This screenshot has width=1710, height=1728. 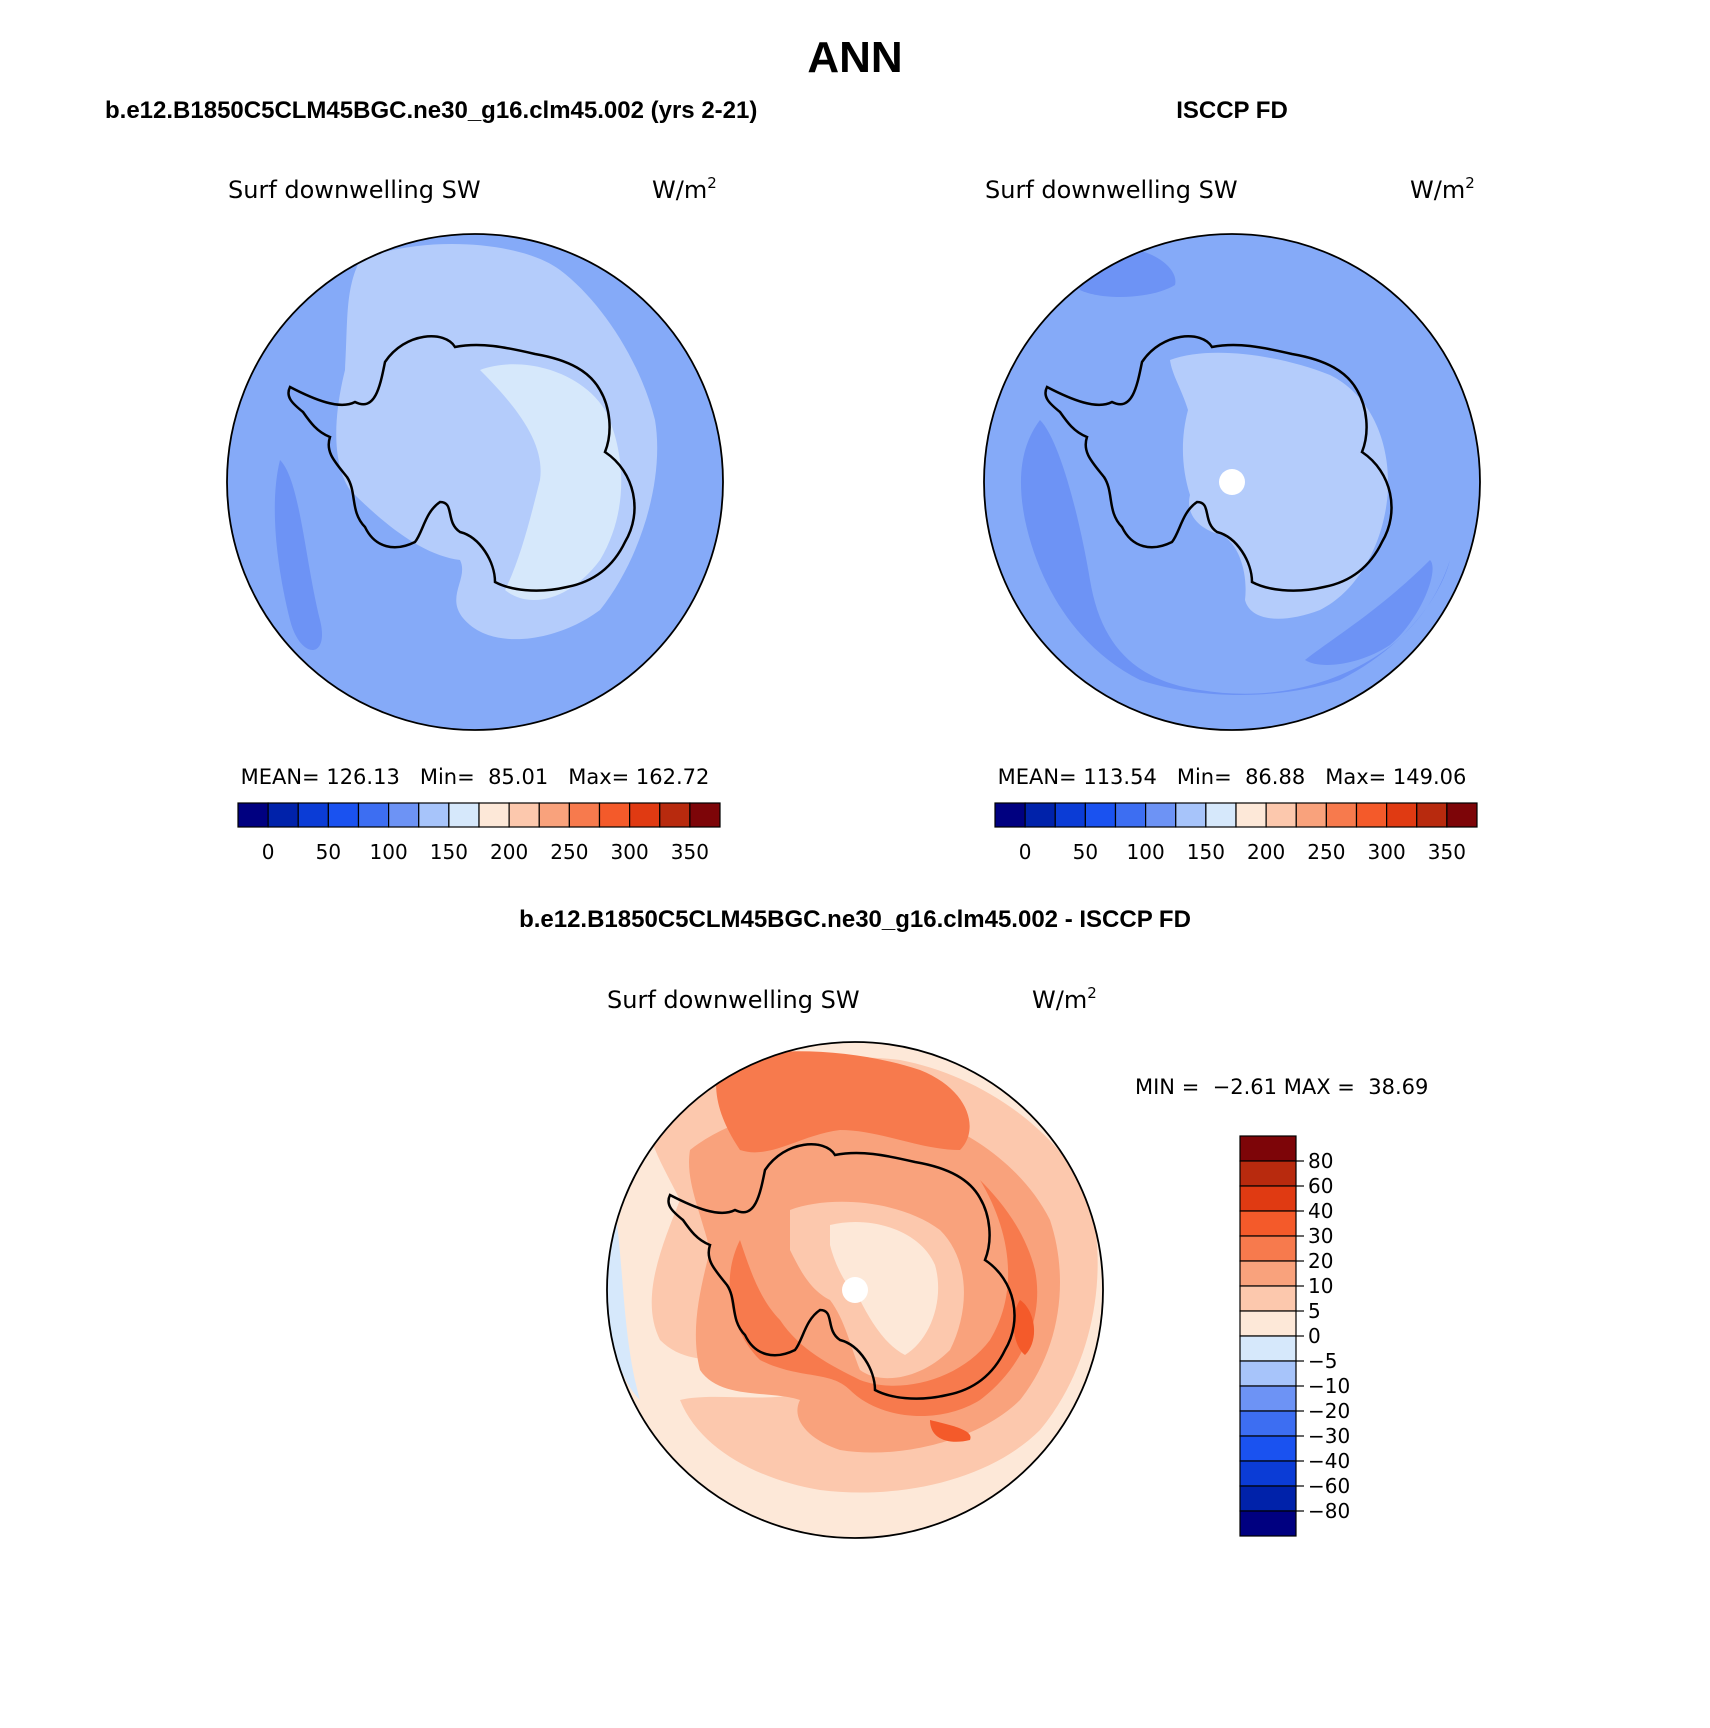 What do you see at coordinates (1326, 852) in the screenshot?
I see `obs-colorbar-tick-label: 250` at bounding box center [1326, 852].